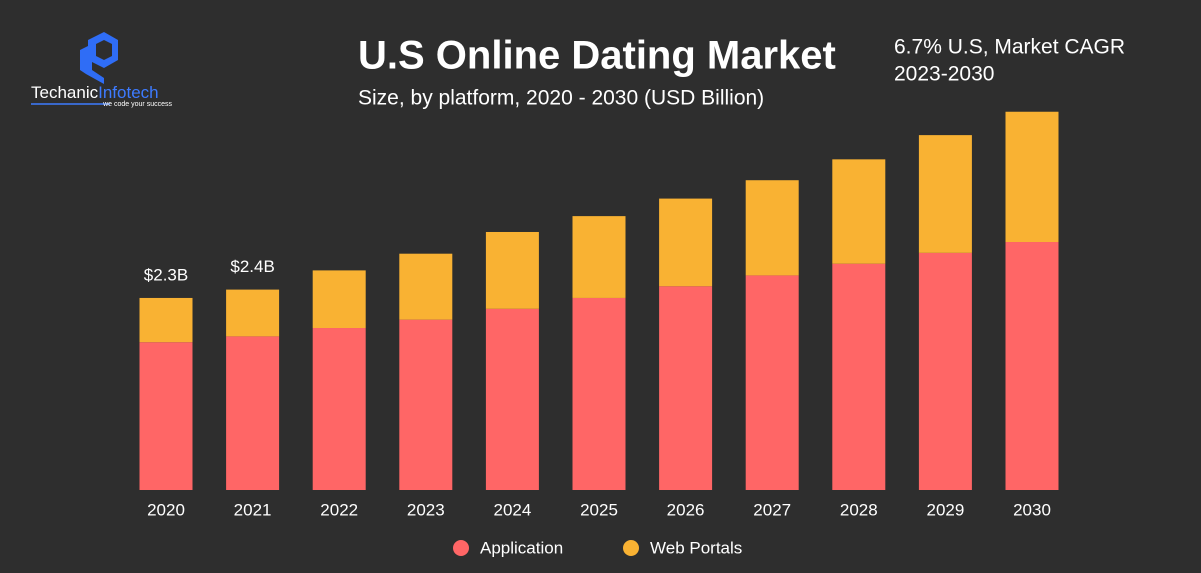 The height and width of the screenshot is (573, 1201). I want to click on x-tick-label: 2024, so click(512, 509).